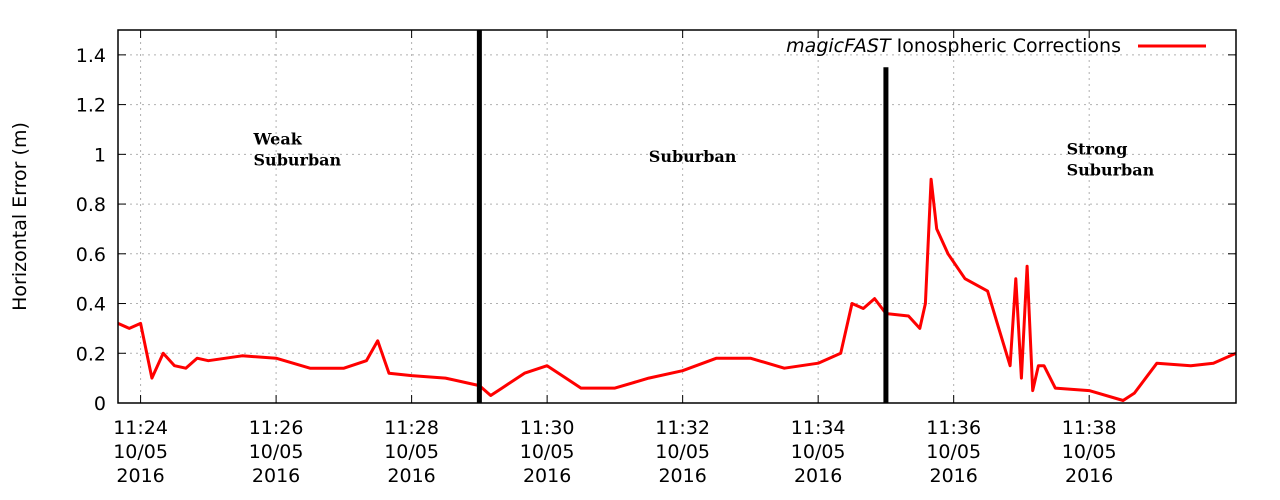 The image size is (1280, 500). What do you see at coordinates (91, 205) in the screenshot?
I see `y-tick-label: 0.8` at bounding box center [91, 205].